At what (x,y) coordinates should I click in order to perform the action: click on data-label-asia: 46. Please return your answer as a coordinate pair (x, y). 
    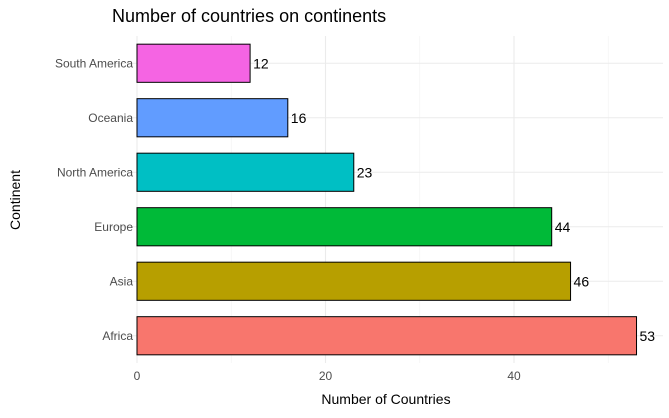
    Looking at the image, I should click on (582, 281).